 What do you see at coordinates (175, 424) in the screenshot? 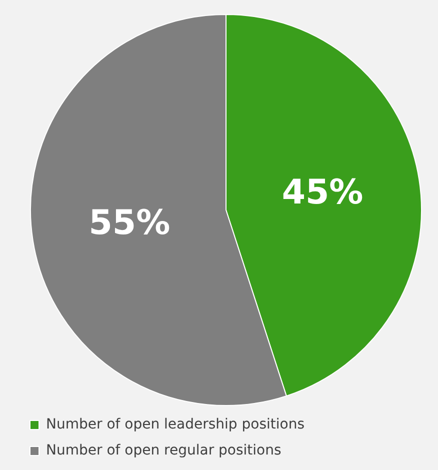
I see `legend-label: Number of open leadership positions` at bounding box center [175, 424].